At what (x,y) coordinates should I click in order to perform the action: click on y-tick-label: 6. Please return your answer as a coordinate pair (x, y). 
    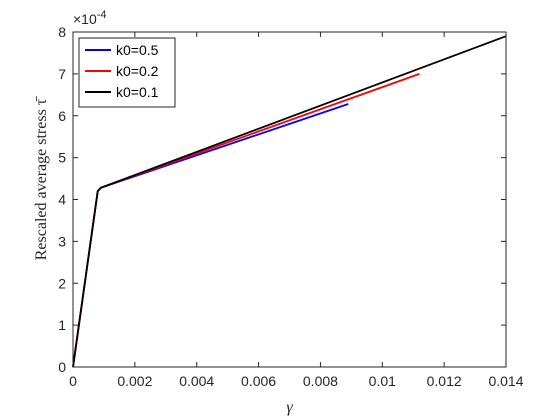
    Looking at the image, I should click on (62, 116).